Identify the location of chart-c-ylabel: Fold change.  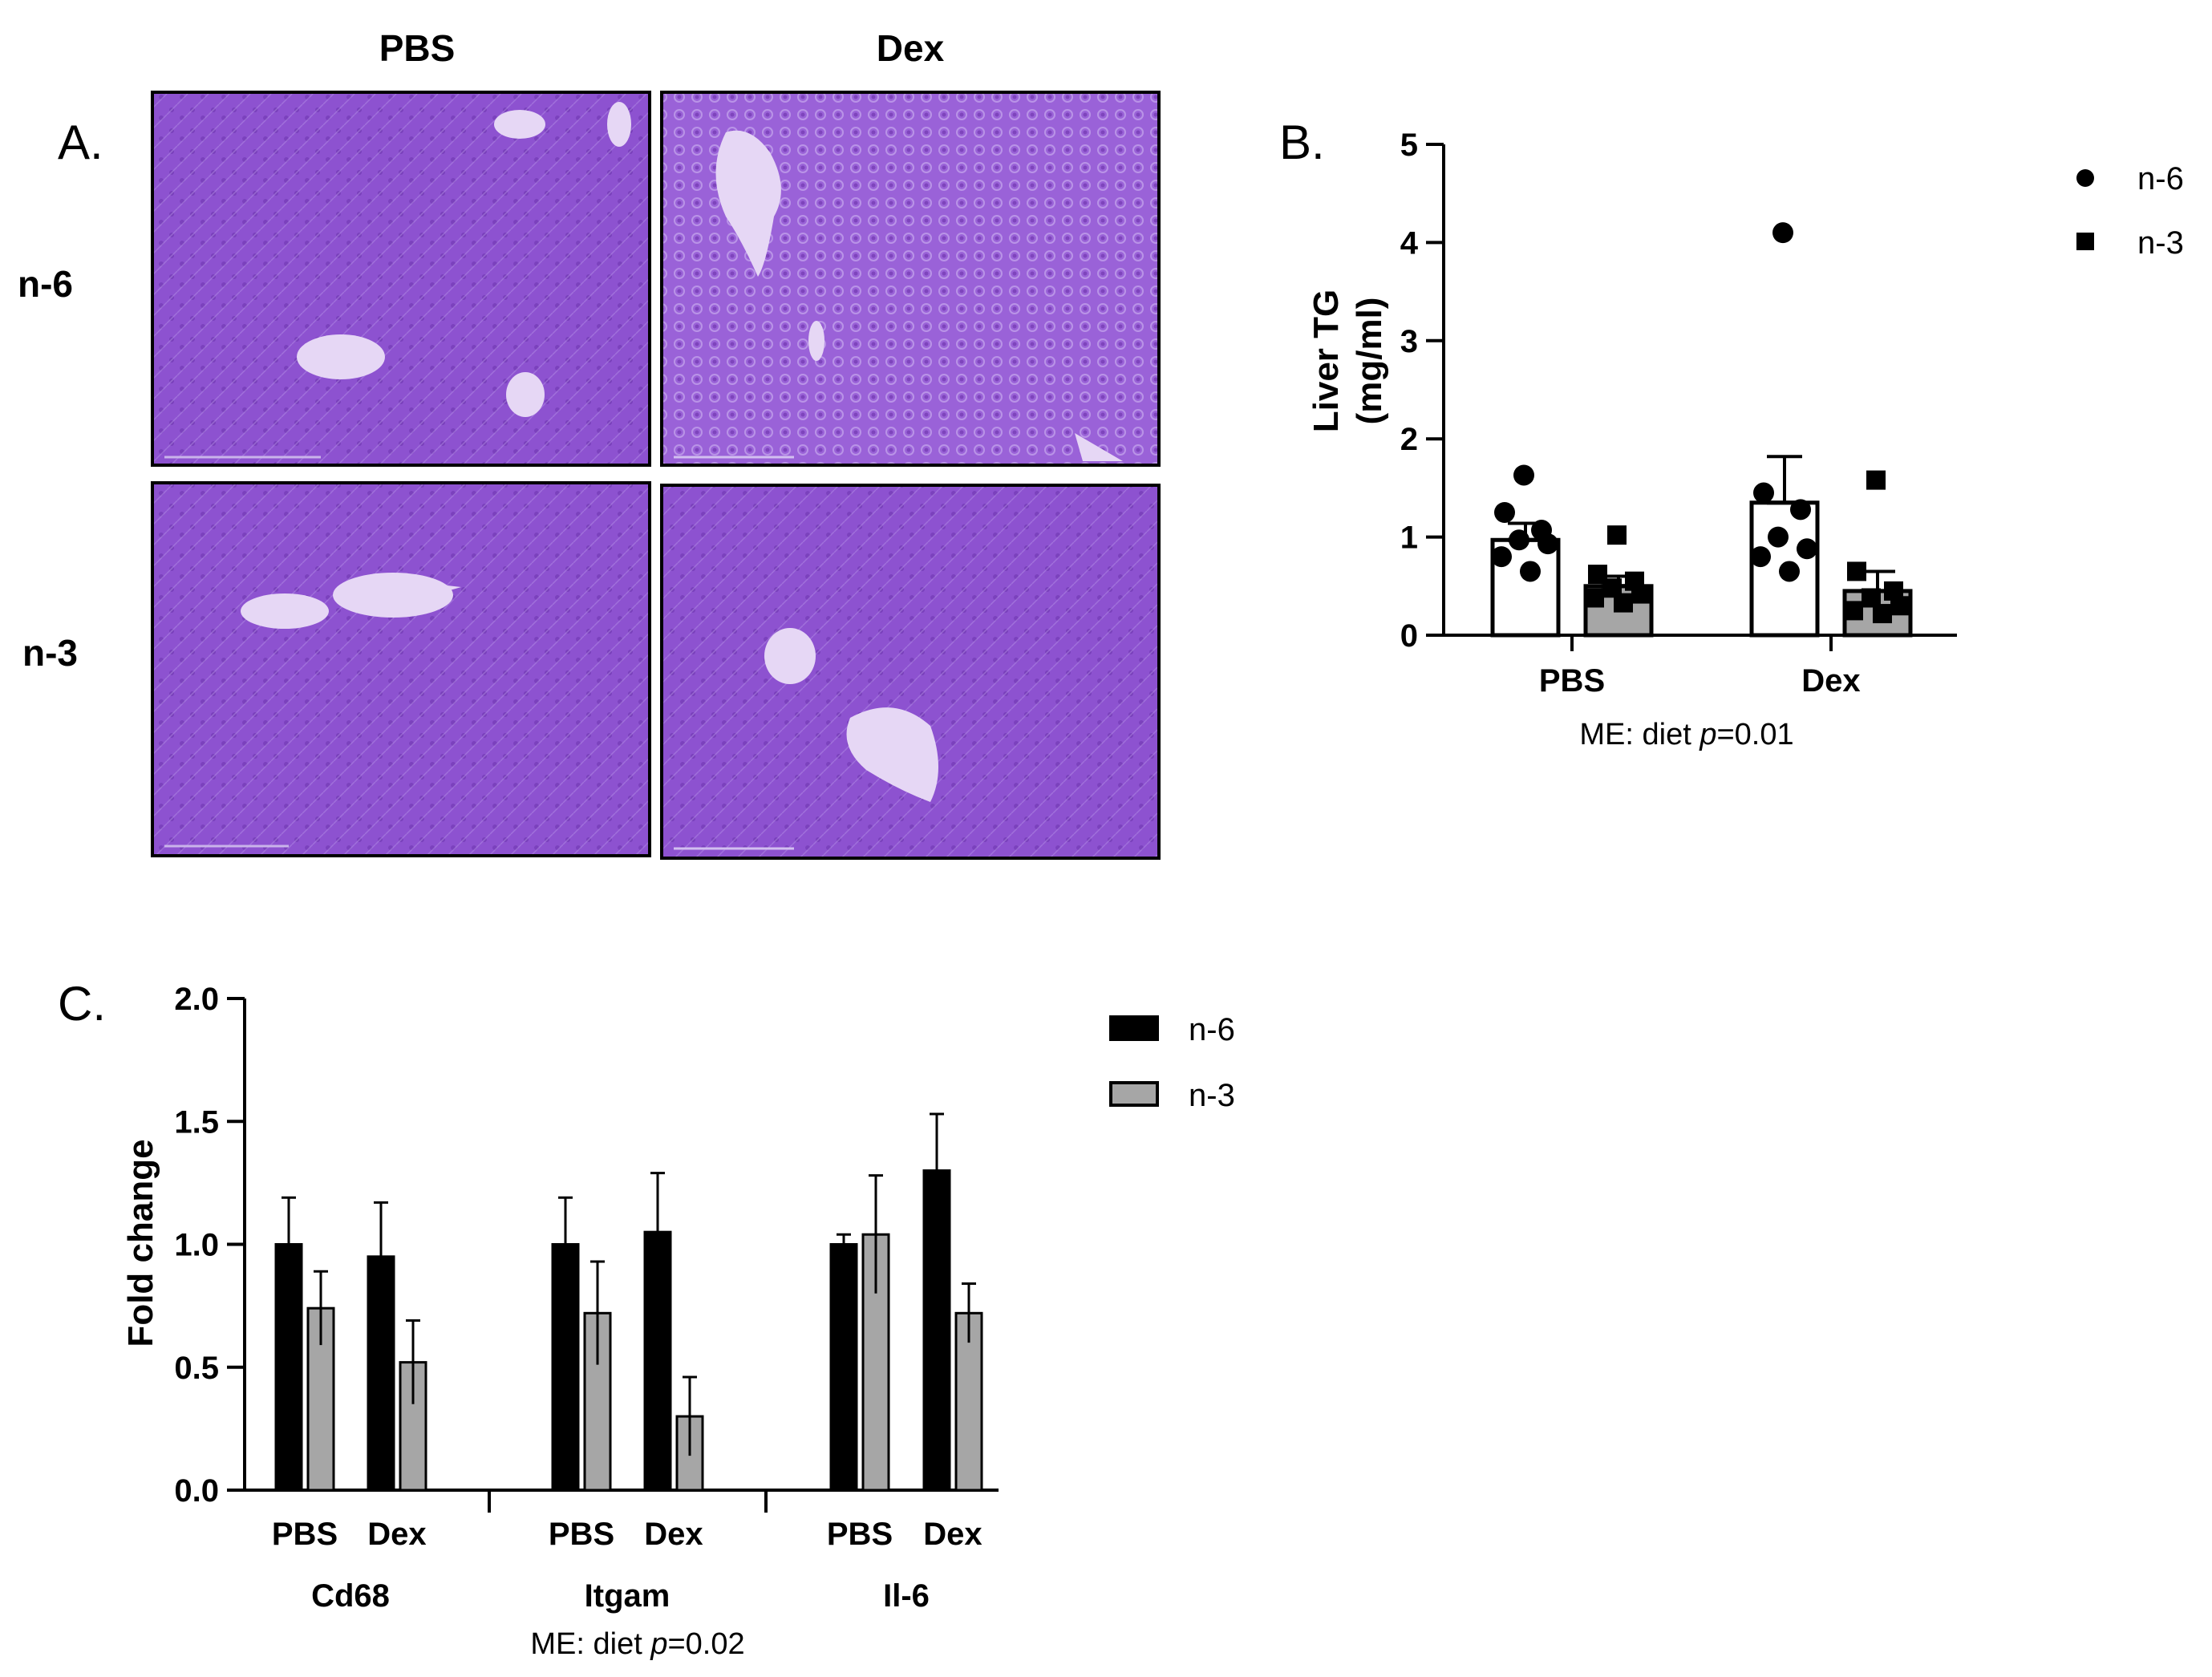
(140, 1243).